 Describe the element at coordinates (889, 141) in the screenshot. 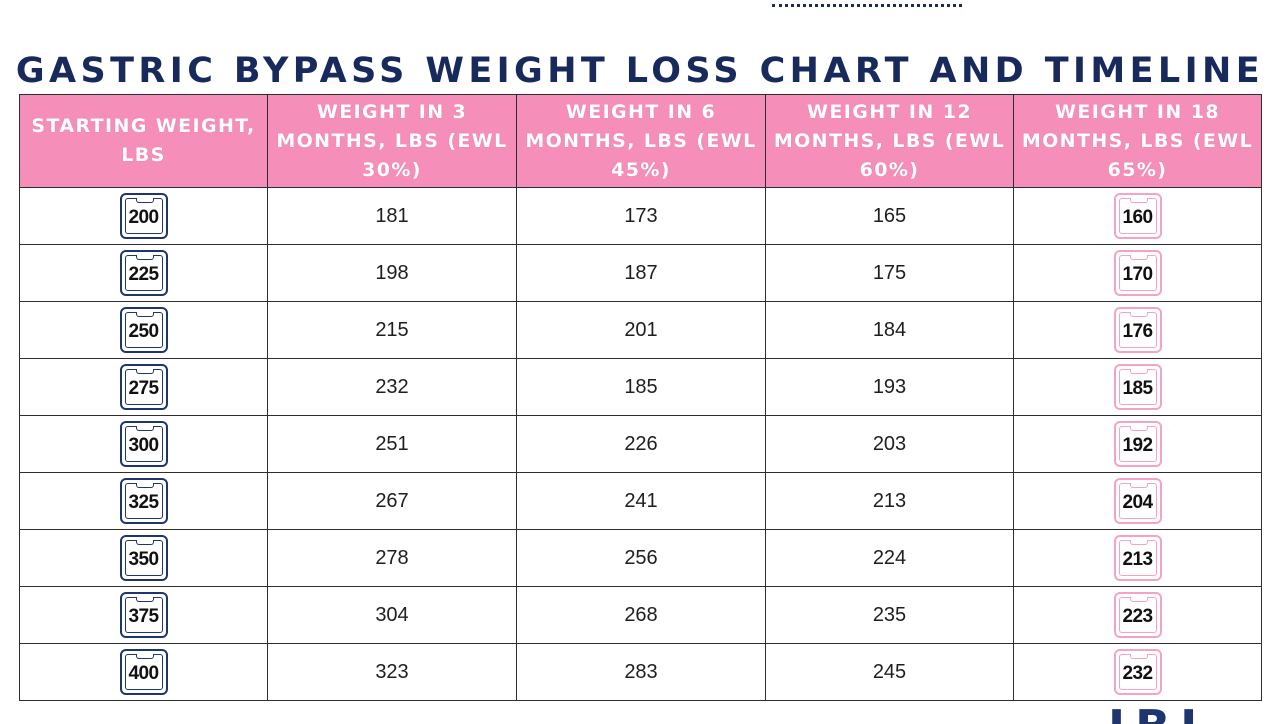

I see `header-weight-12-months: WEIGHT IN 12 MONTHS, LBS (EWL 60%)` at that location.